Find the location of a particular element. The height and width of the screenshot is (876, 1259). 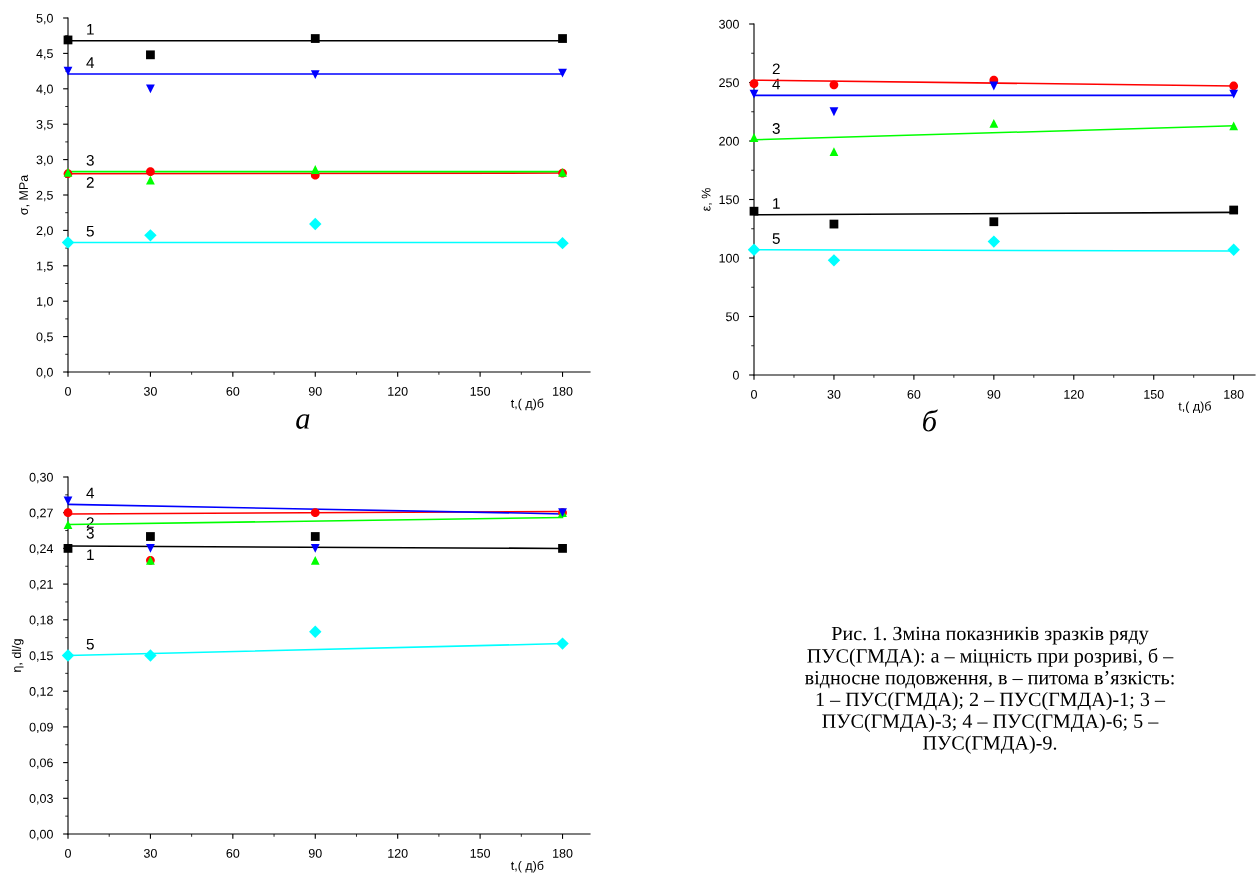

y-axis-title: σ, MPa is located at coordinates (24, 194).